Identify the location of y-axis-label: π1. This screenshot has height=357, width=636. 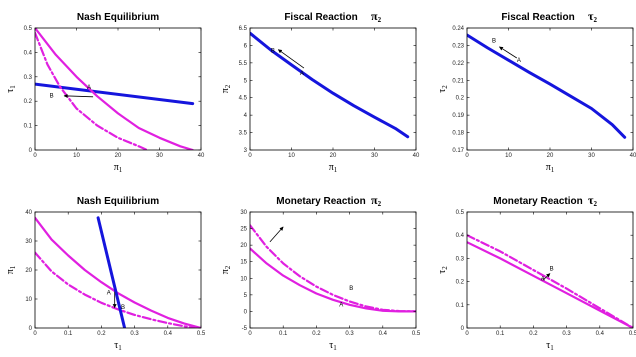
(11, 269).